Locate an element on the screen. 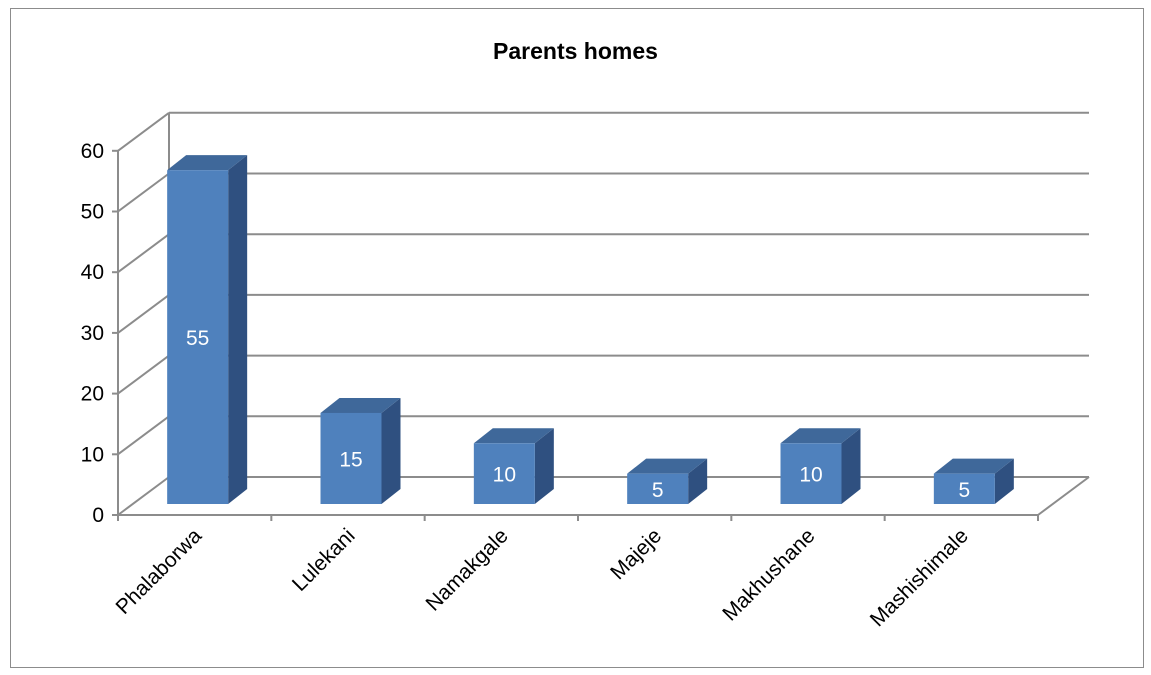 The width and height of the screenshot is (1151, 675). y-tick-label: 60 is located at coordinates (92, 151).